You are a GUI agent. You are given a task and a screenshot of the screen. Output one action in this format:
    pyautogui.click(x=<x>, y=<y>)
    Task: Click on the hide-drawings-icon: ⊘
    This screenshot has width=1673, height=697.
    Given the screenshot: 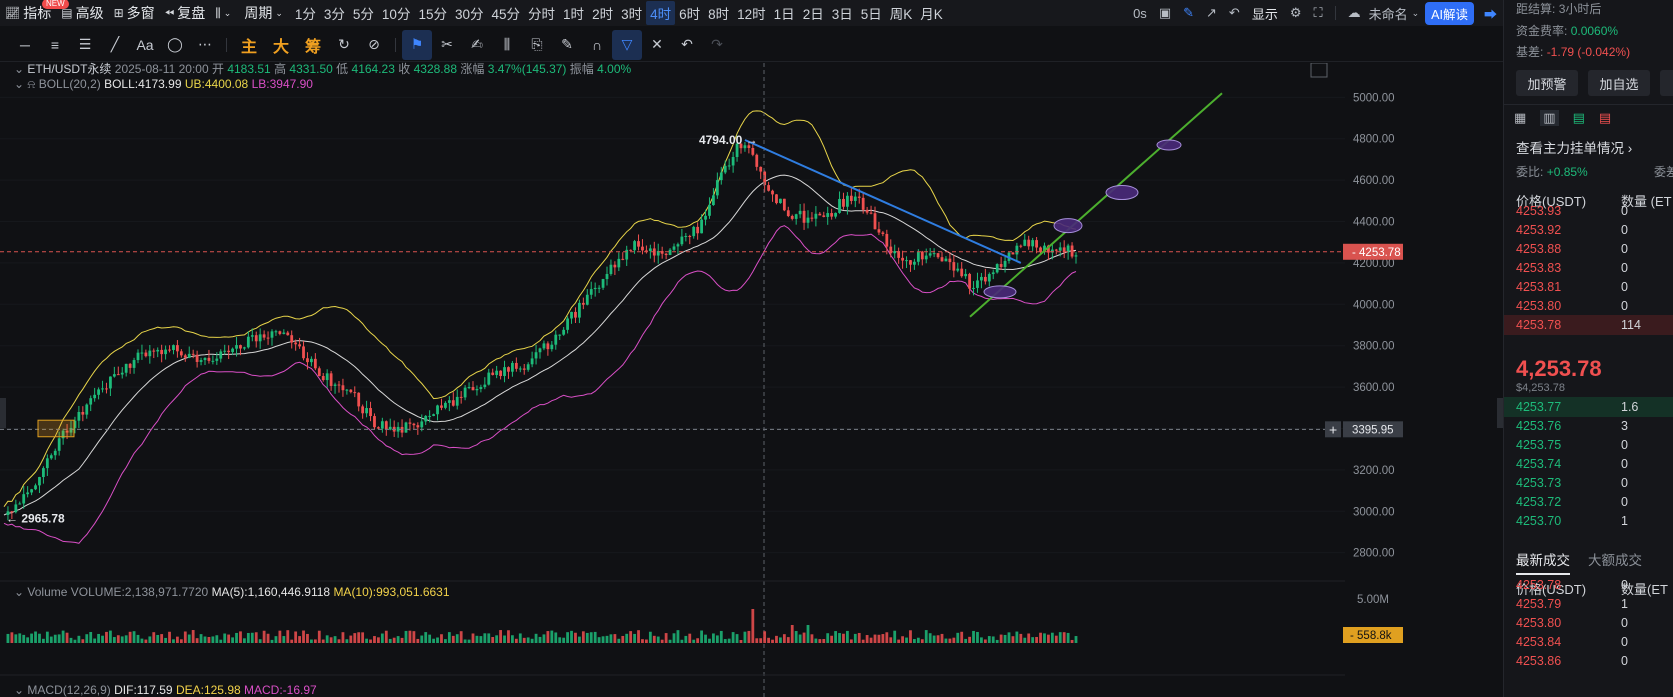 What is the action you would take?
    pyautogui.click(x=374, y=44)
    